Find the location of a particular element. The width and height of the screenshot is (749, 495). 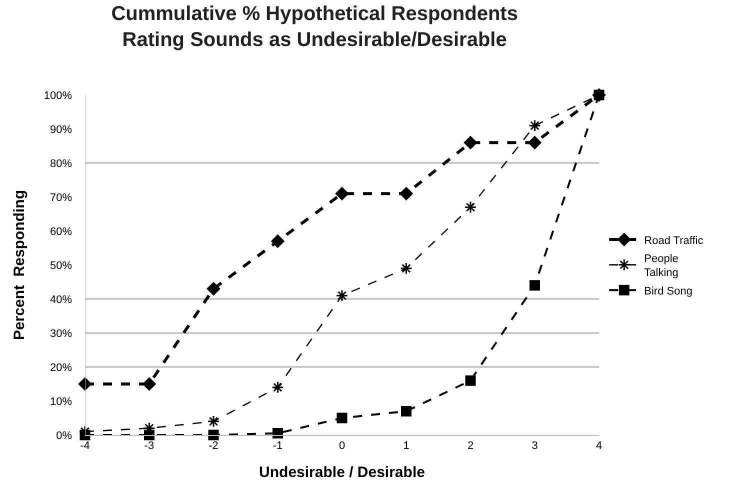

x-tick-label: 4 is located at coordinates (599, 446).